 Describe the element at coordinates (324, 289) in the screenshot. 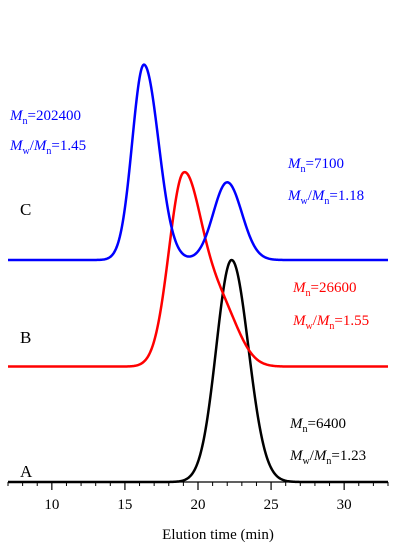

I see `annotation-b-mn: Mn=26600` at that location.